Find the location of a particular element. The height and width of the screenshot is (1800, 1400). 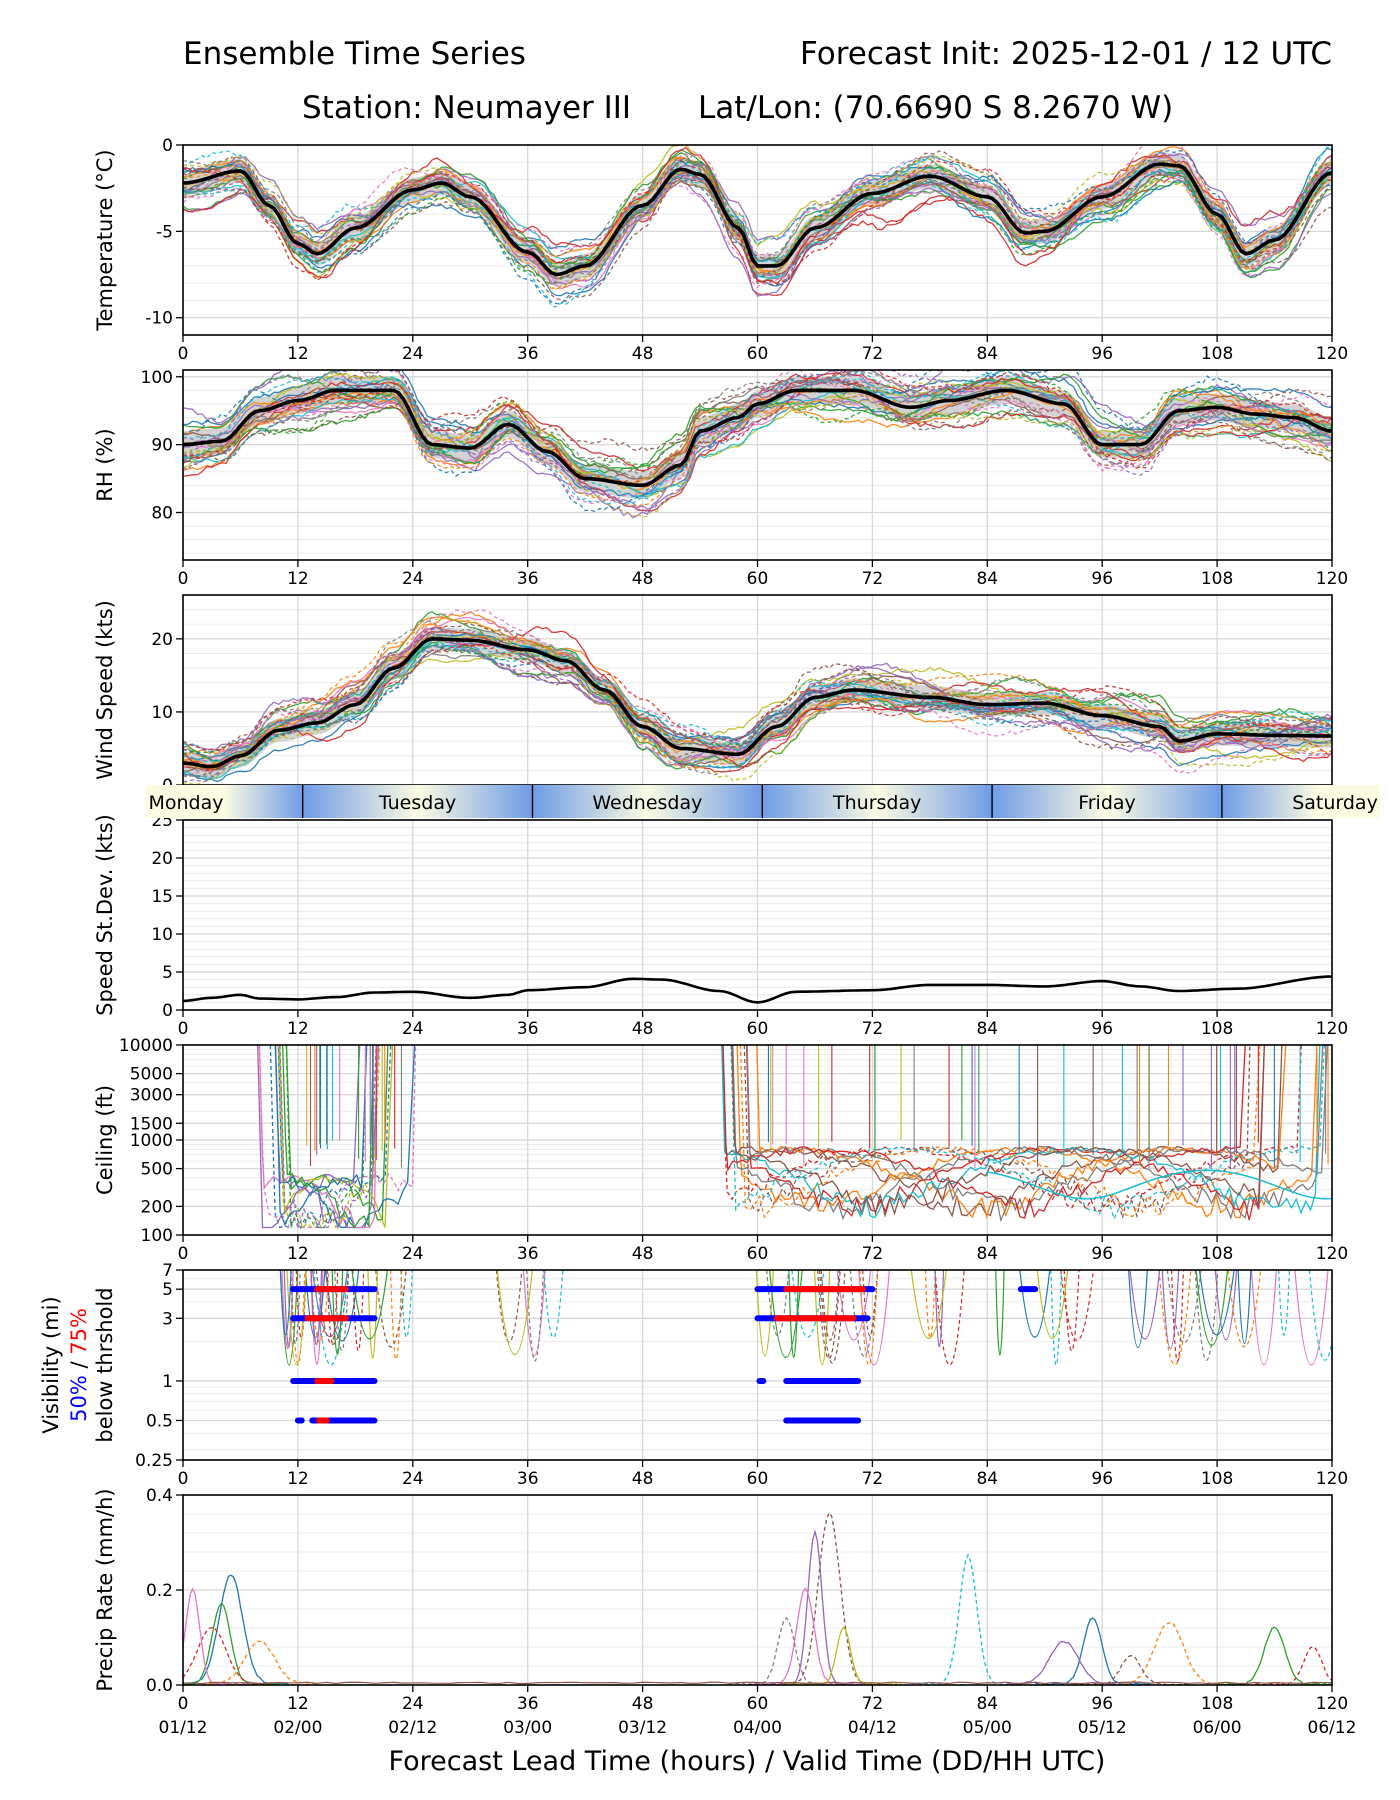

y-tick-label: 1500 is located at coordinates (151, 1124).